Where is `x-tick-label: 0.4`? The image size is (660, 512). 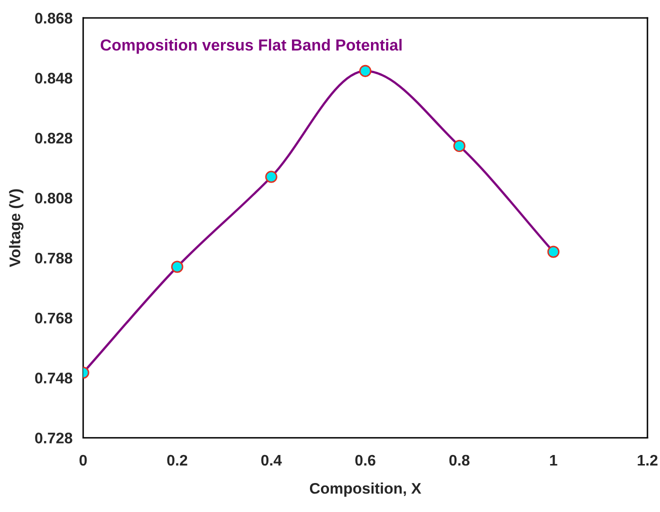
x-tick-label: 0.4 is located at coordinates (271, 460).